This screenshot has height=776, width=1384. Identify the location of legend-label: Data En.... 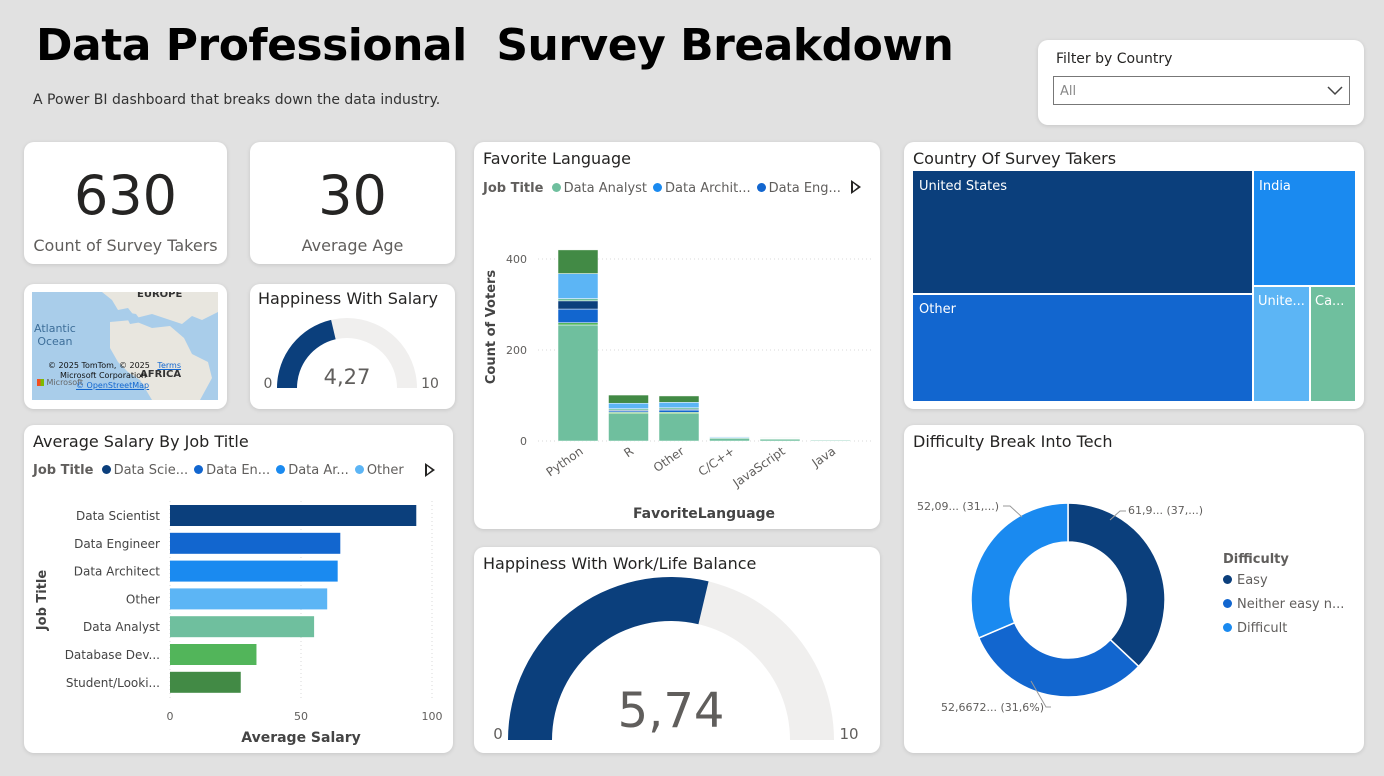
(238, 470).